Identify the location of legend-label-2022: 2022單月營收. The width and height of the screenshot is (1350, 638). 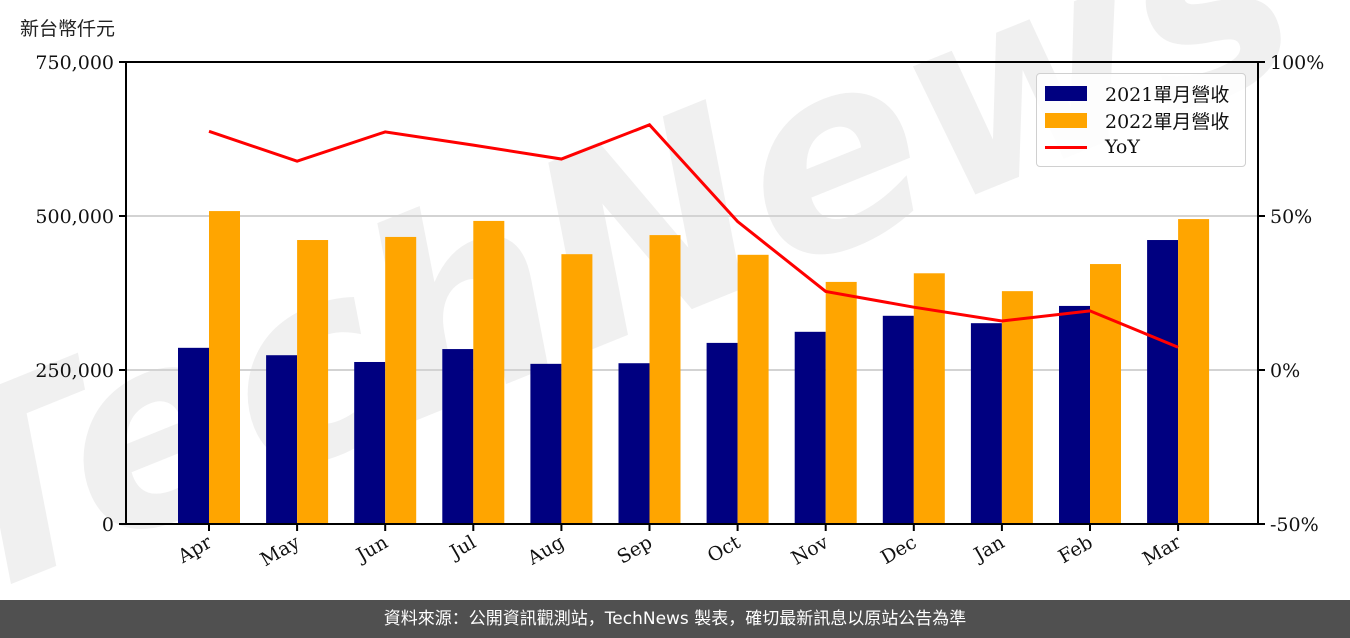
(1167, 121).